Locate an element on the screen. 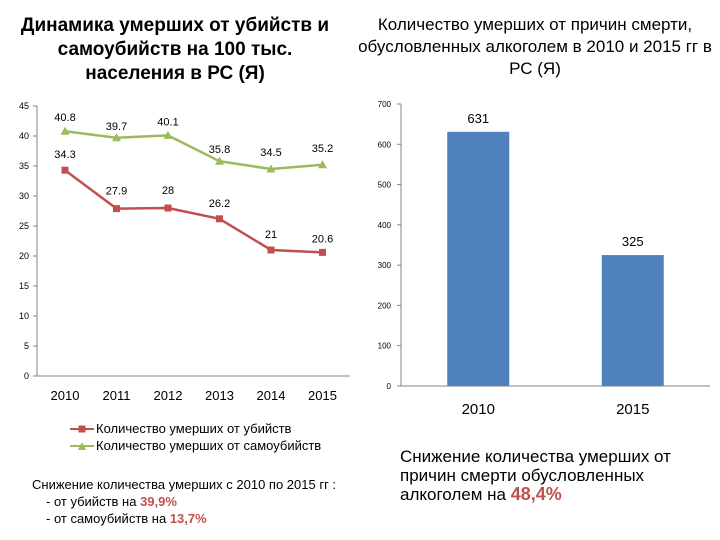 The image size is (720, 540). left-note-line-3: - от самоубийств на 13,7% is located at coordinates (184, 518).